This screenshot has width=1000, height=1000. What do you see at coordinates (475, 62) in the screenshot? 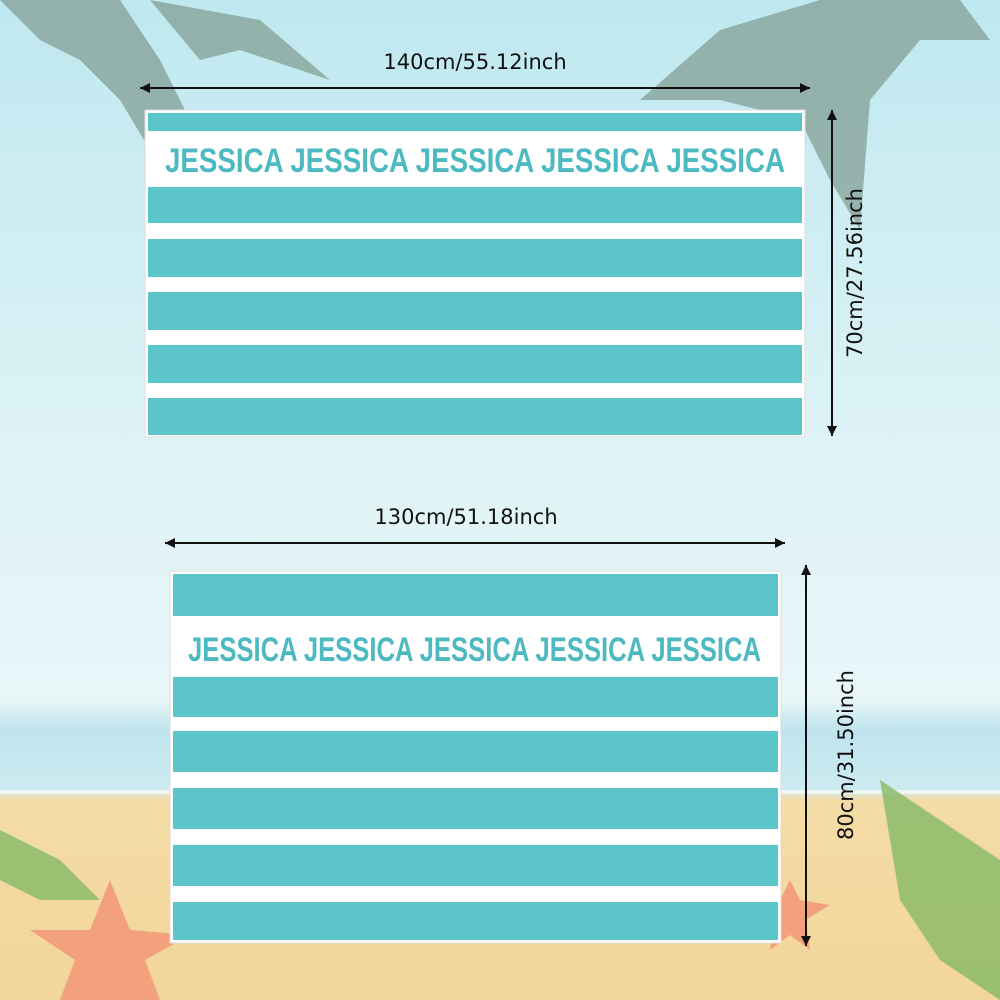
I see `top-width-label: 140cm/55.12inch` at bounding box center [475, 62].